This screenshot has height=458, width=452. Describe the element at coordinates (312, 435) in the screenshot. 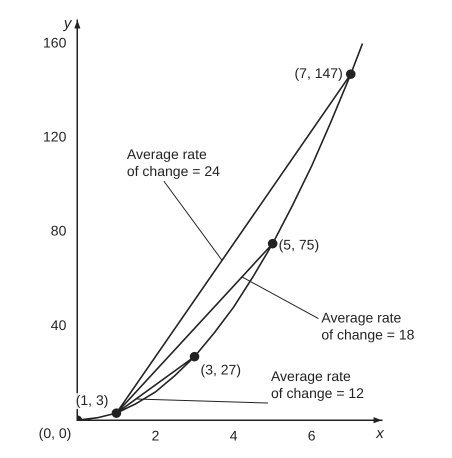

I see `x-tick-label: 6` at that location.